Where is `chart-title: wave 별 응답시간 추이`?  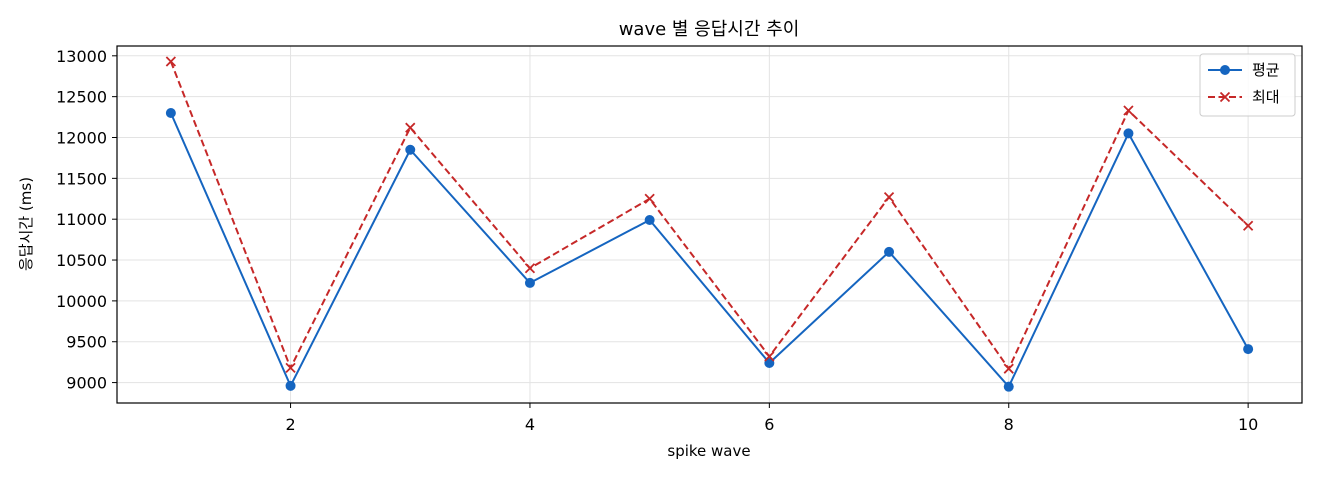
chart-title: wave 별 응답시간 추이 is located at coordinates (709, 29).